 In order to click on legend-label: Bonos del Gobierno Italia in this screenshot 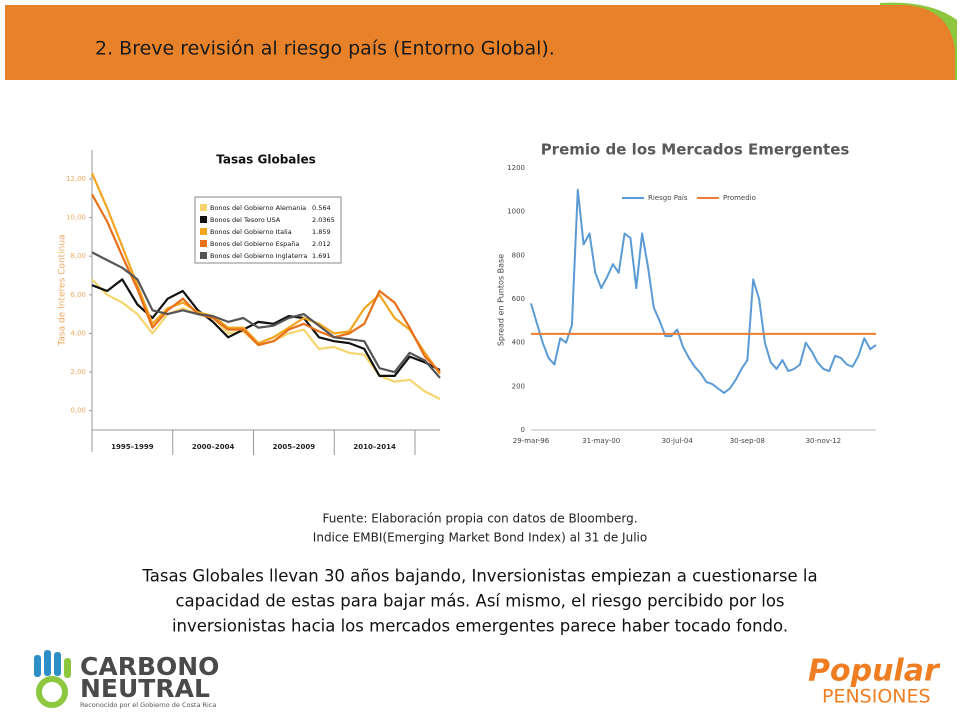, I will do `click(251, 232)`.